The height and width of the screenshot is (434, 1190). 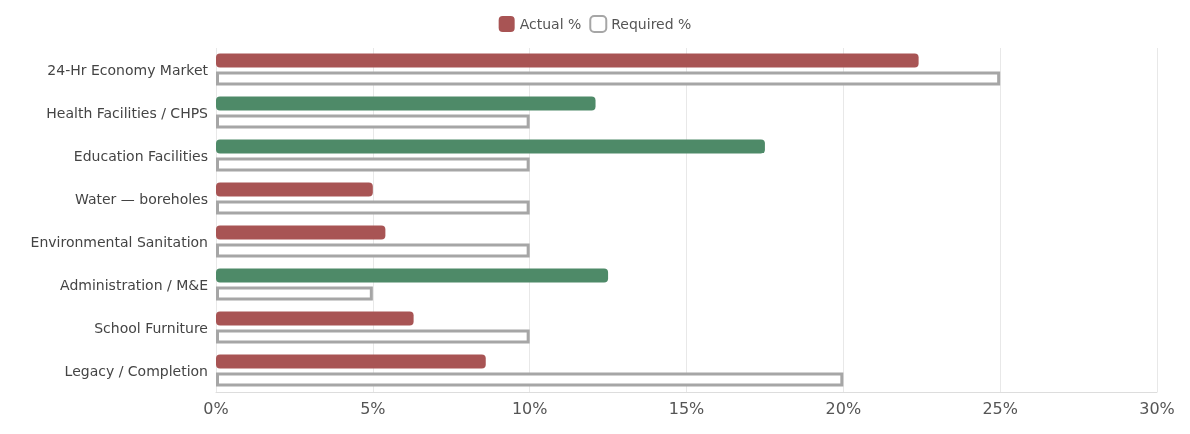 What do you see at coordinates (651, 24) in the screenshot?
I see `legend-label: Required %` at bounding box center [651, 24].